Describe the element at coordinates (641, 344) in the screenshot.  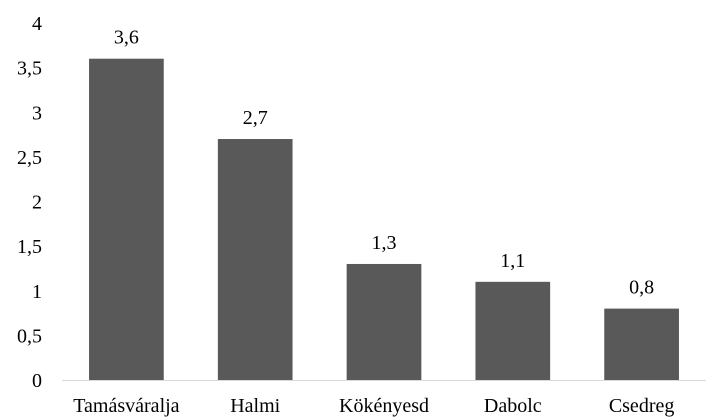
I see `bar-csedreg` at that location.